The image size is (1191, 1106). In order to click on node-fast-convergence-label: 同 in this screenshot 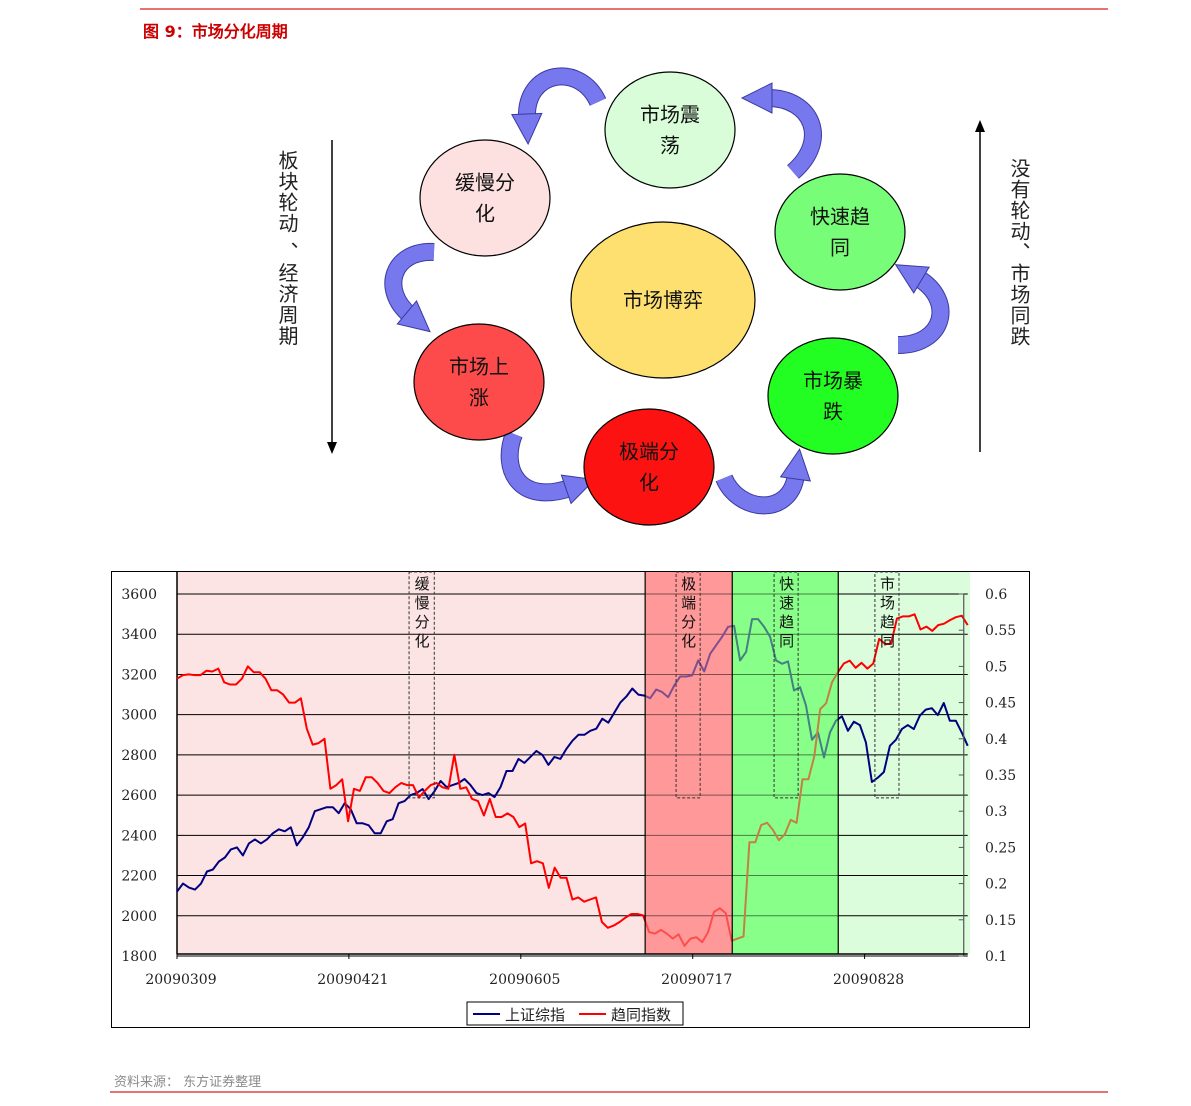, I will do `click(840, 248)`.